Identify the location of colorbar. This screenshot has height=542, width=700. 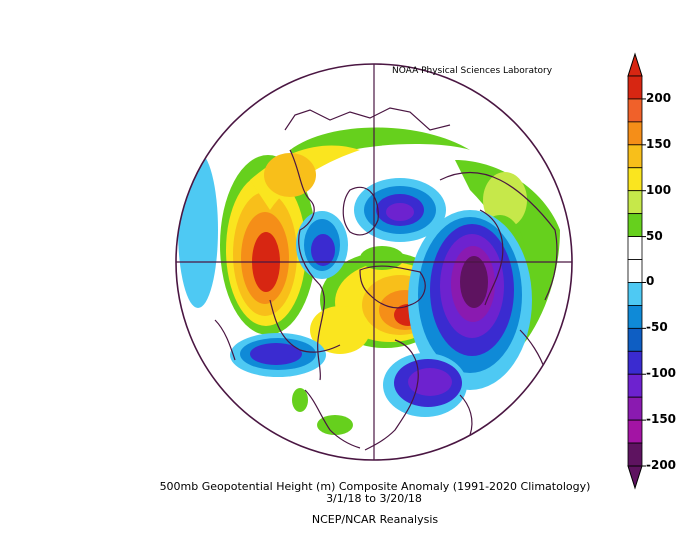
(636, 271).